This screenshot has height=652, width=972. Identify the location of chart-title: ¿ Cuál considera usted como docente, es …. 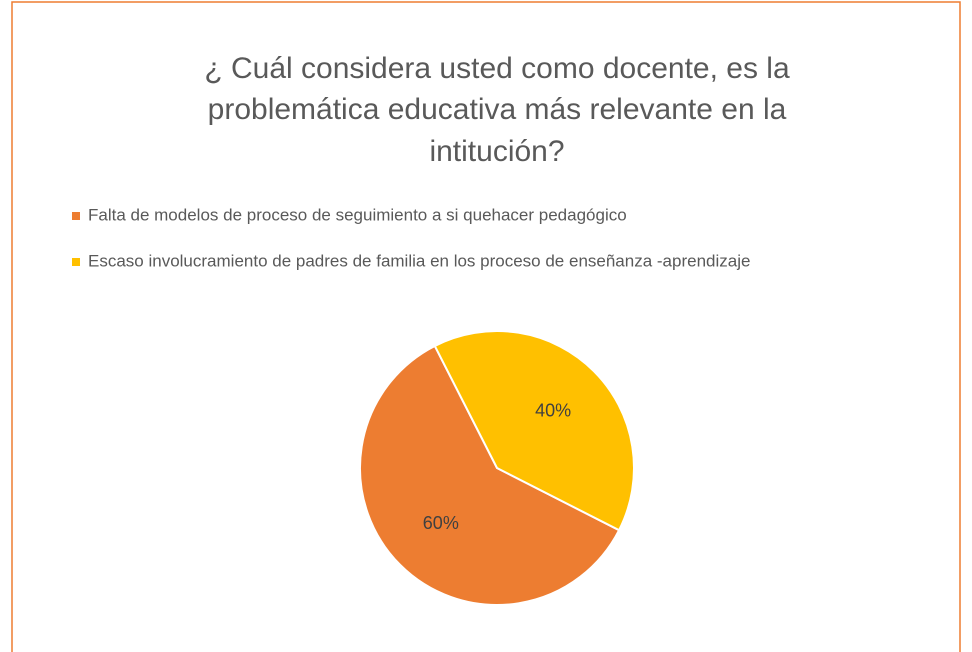
(497, 68).